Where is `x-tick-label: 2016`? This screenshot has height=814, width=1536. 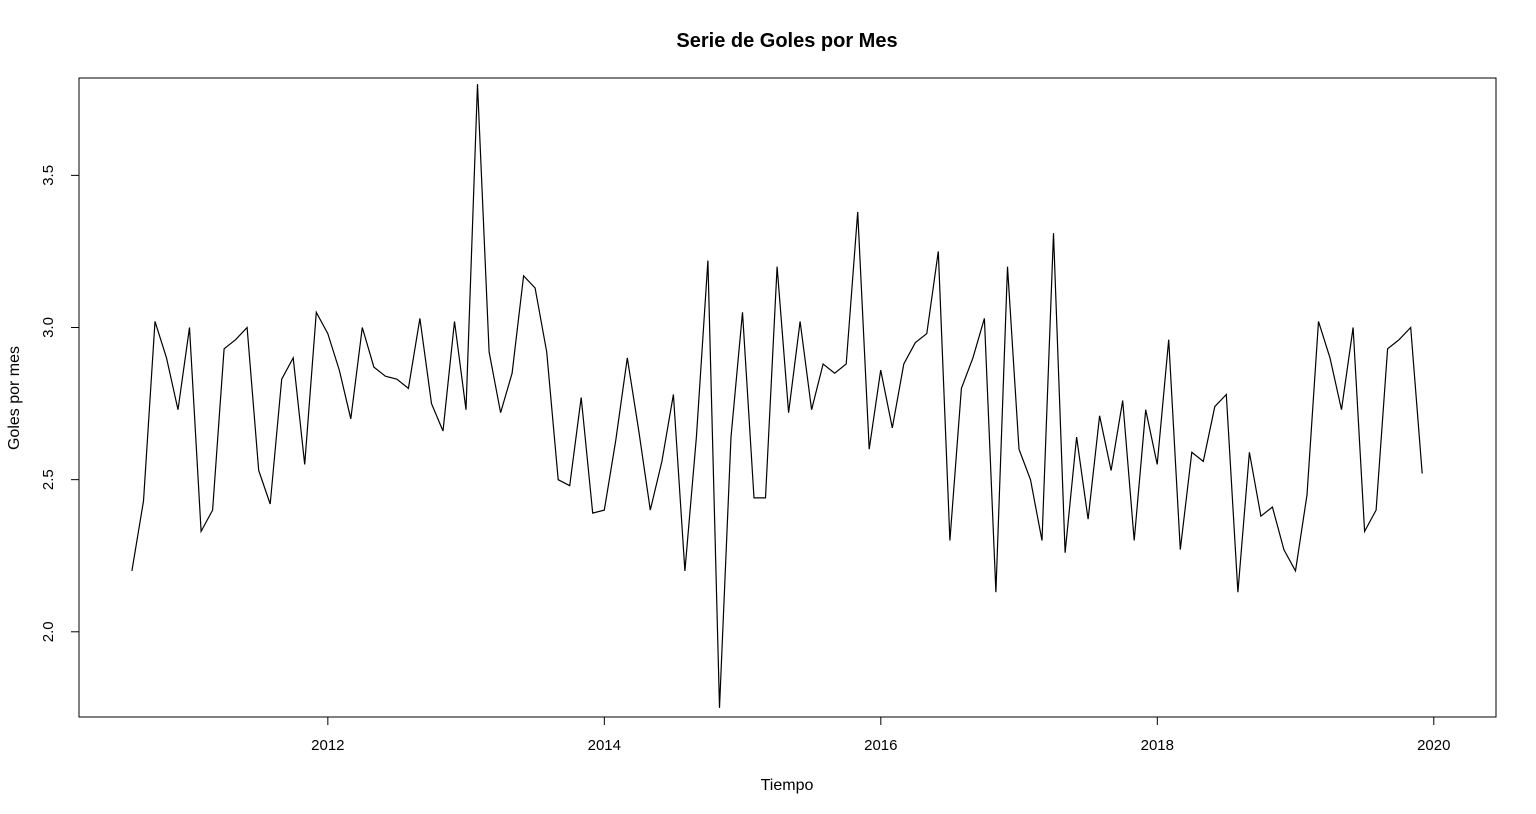
x-tick-label: 2016 is located at coordinates (880, 745).